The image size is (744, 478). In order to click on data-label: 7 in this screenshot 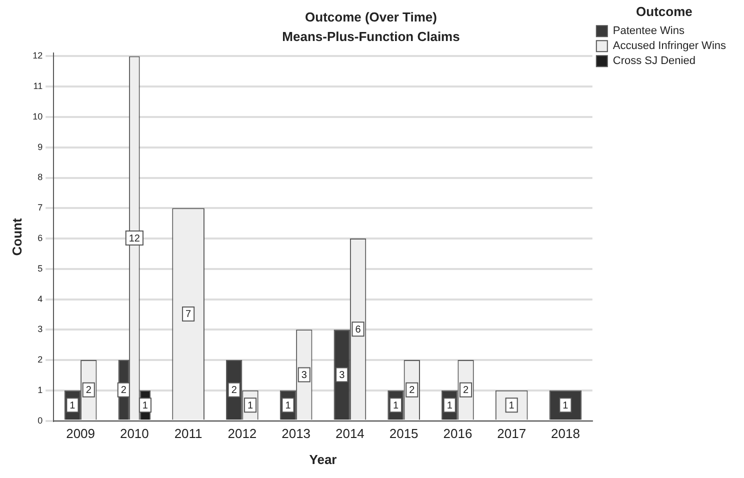, I will do `click(189, 314)`.